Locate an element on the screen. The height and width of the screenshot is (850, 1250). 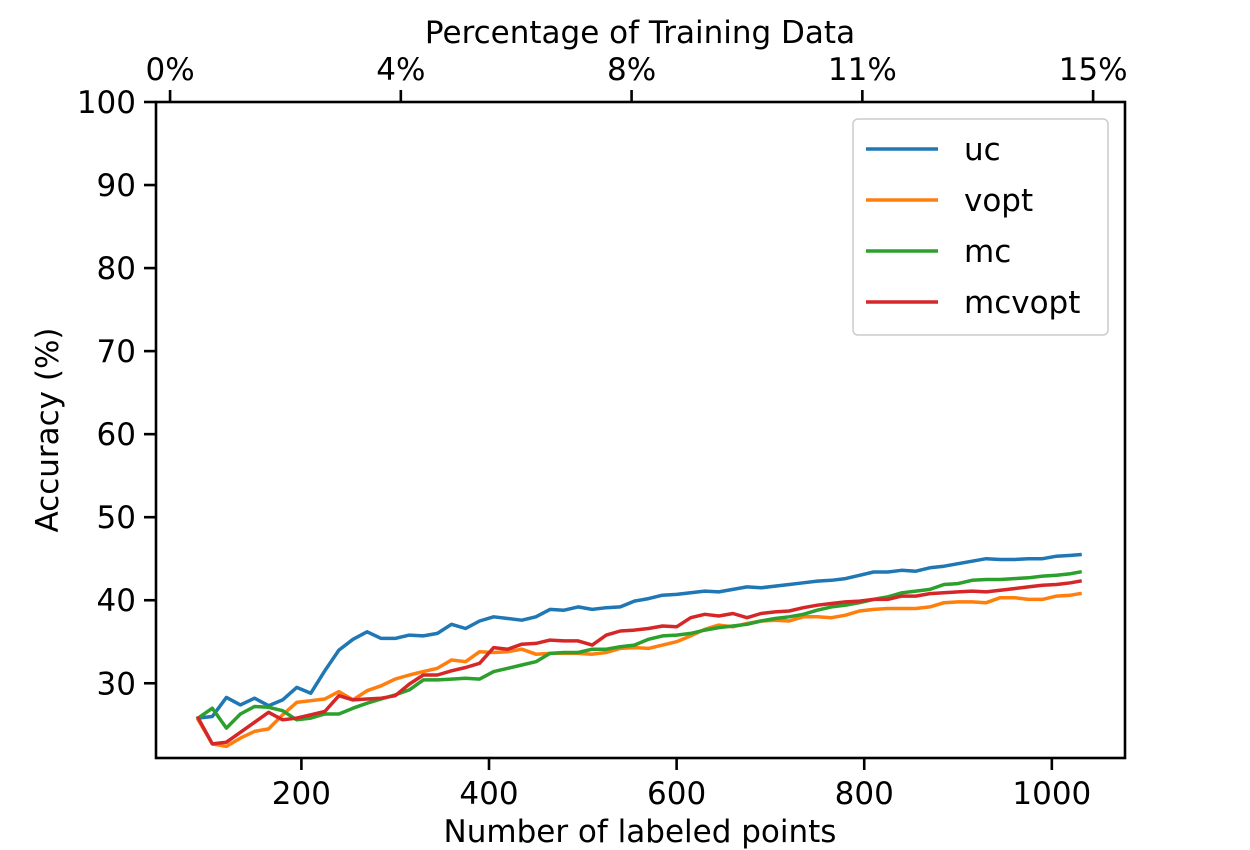
y-tick-label: 100 is located at coordinates (106, 103).